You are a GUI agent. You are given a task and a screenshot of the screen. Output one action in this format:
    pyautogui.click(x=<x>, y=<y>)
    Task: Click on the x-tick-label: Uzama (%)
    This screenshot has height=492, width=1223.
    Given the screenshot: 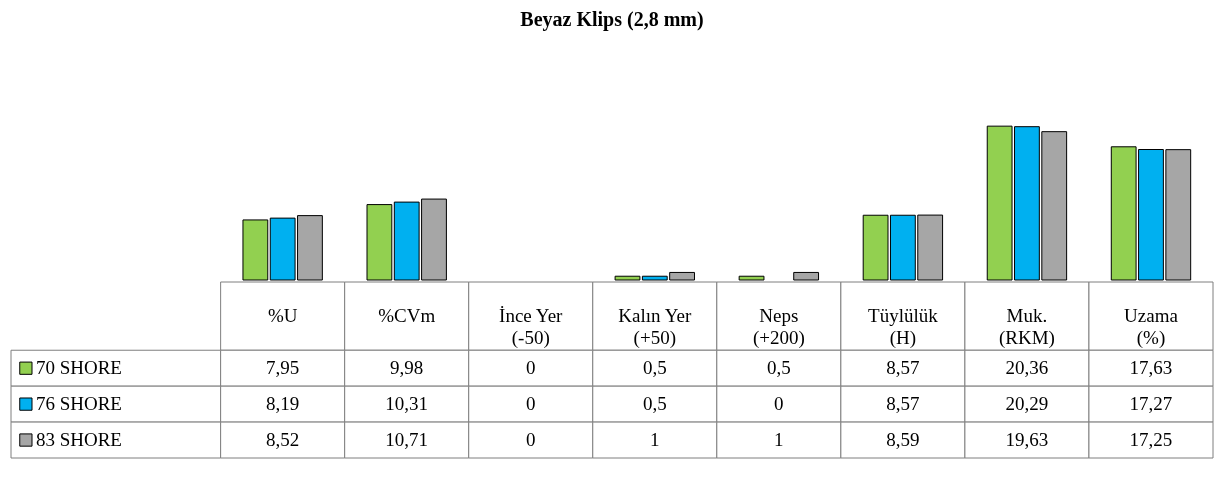 What is the action you would take?
    pyautogui.click(x=1151, y=327)
    